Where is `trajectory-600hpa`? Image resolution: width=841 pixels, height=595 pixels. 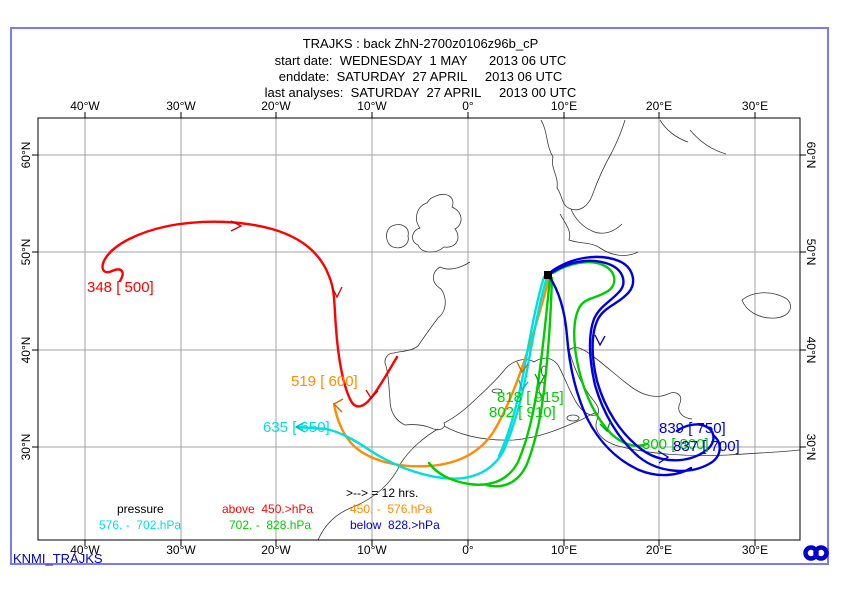 trajectory-600hpa is located at coordinates (441, 372).